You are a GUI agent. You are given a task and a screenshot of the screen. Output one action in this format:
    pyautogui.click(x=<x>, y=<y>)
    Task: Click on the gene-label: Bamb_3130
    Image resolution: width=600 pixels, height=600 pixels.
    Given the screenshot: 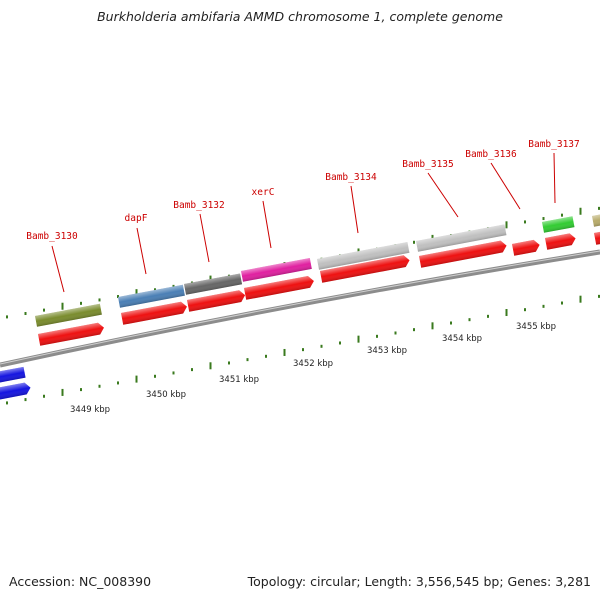 What is the action you would take?
    pyautogui.click(x=52, y=236)
    